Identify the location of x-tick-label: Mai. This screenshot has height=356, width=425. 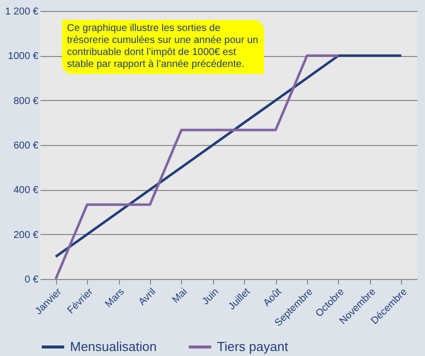
(180, 296).